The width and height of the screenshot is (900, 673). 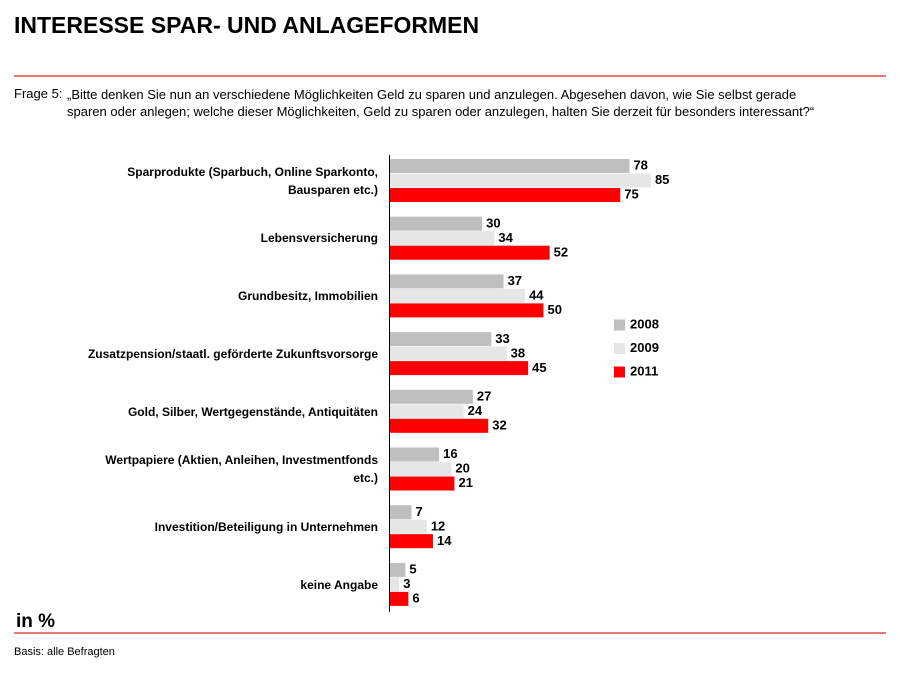 I want to click on value-label: 52, so click(x=561, y=251).